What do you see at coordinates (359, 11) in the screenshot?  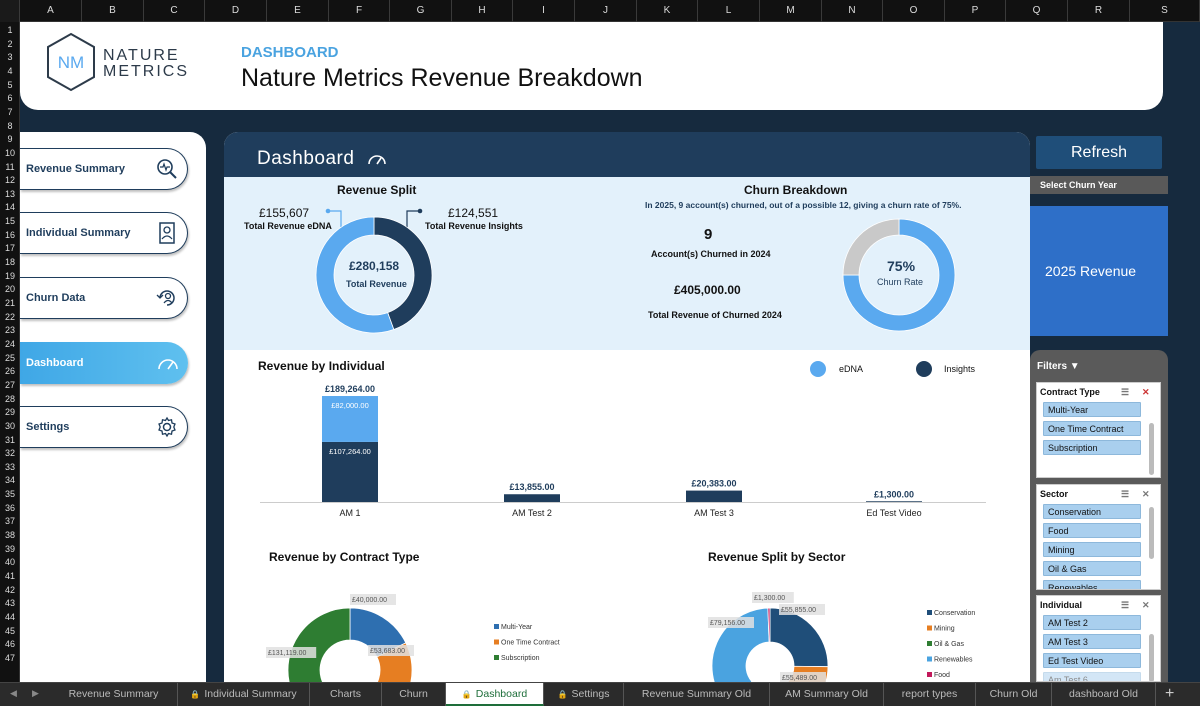 I see `column-header-f: F` at bounding box center [359, 11].